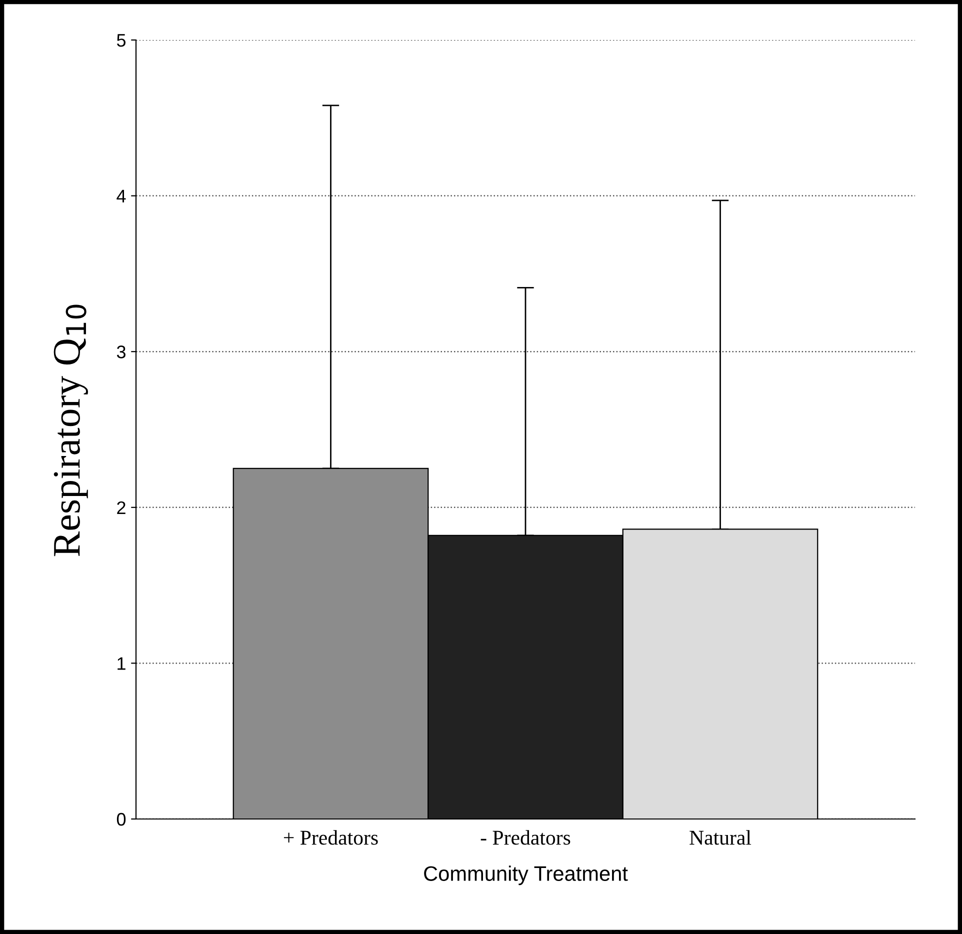 Image resolution: width=962 pixels, height=934 pixels. What do you see at coordinates (71, 430) in the screenshot?
I see `y-axis-title: Respiratory Q$_{10}$` at bounding box center [71, 430].